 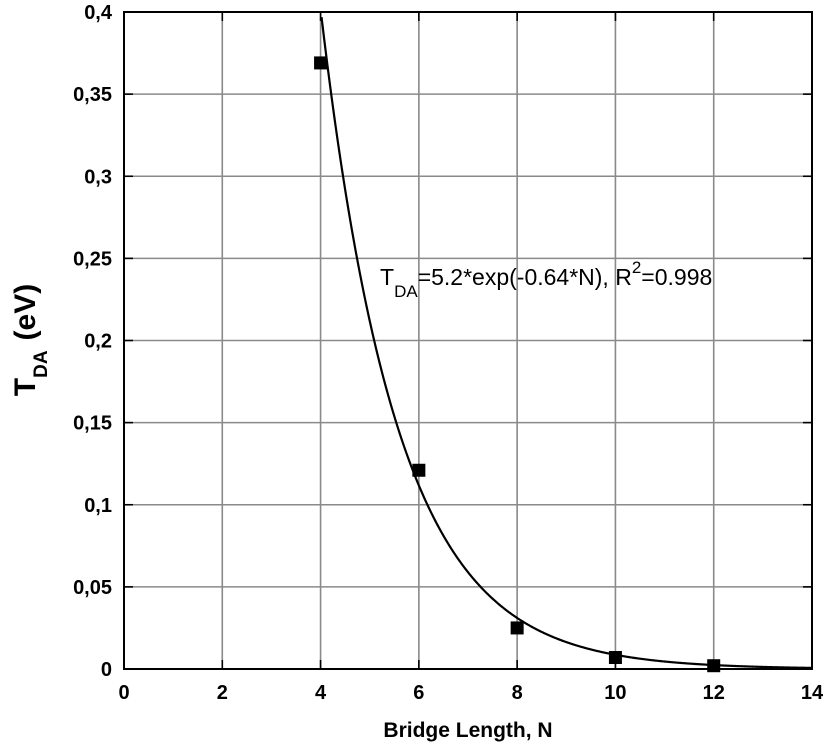 I want to click on x-tick-label: 10, so click(x=615, y=693).